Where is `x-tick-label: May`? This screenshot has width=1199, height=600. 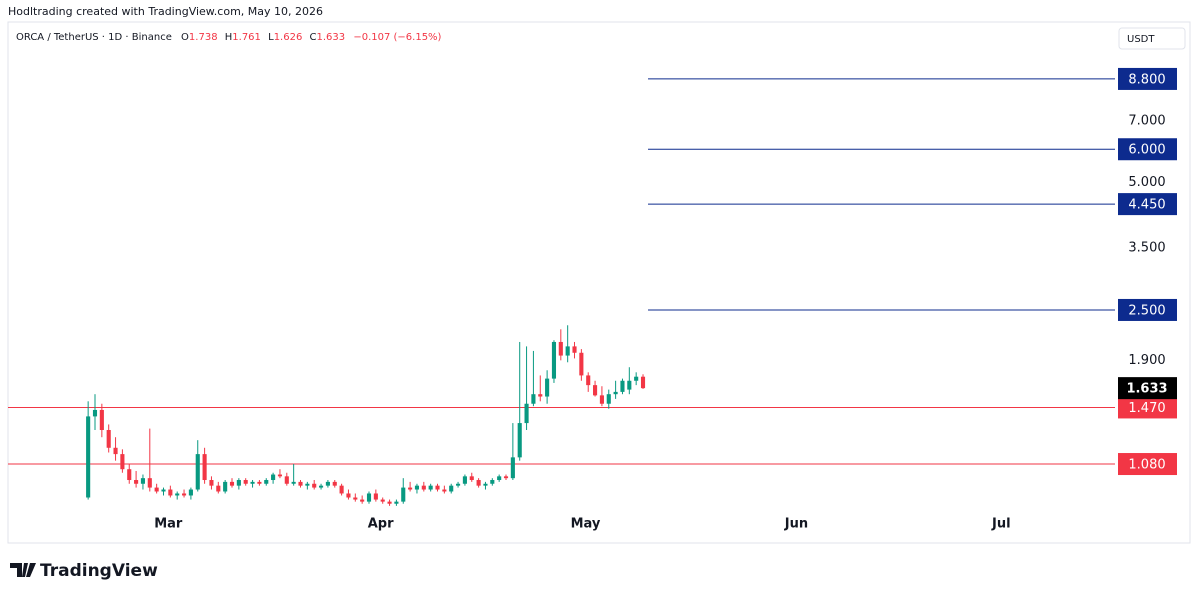 x-tick-label: May is located at coordinates (586, 524).